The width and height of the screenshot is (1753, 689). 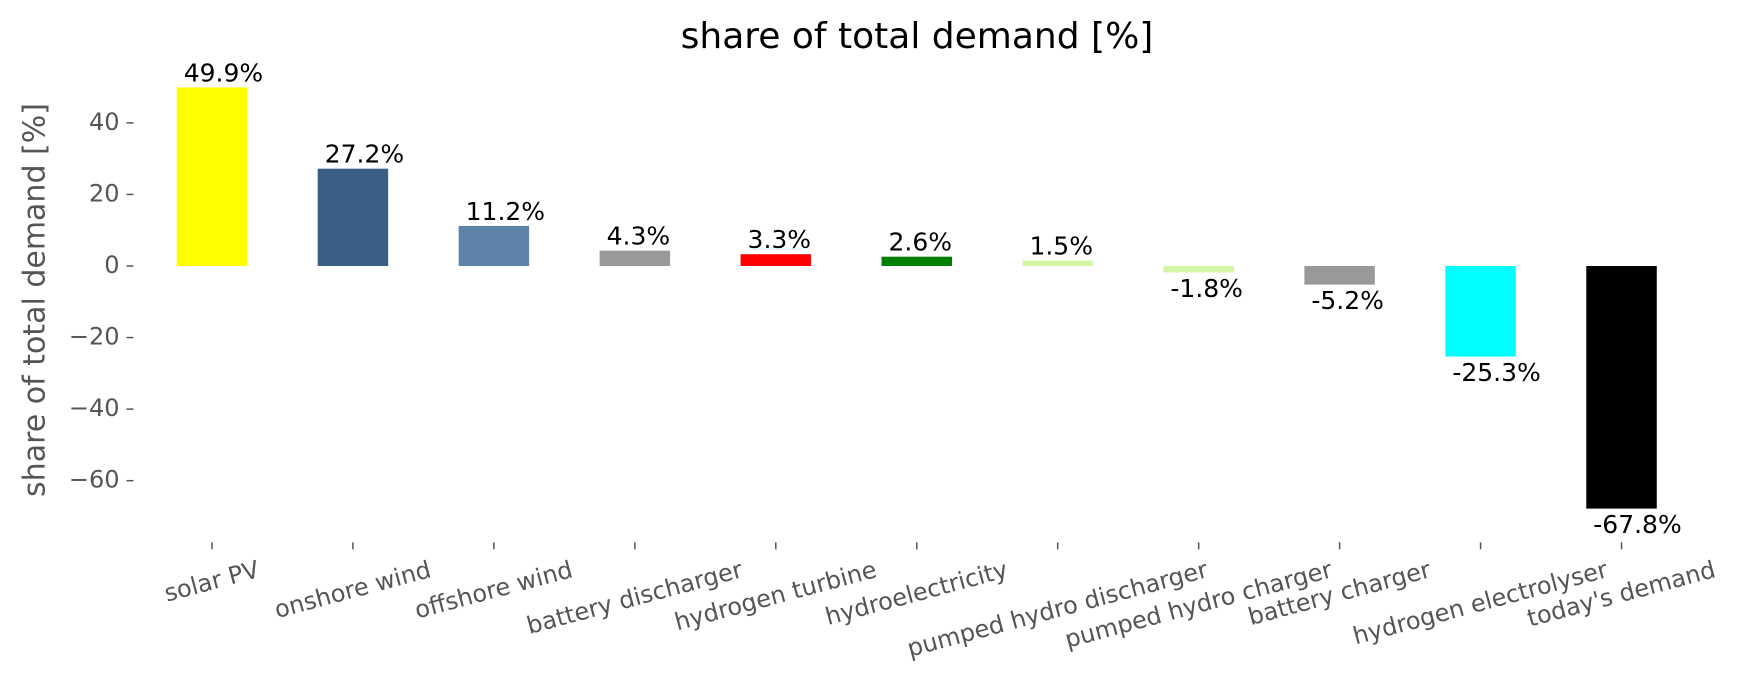 What do you see at coordinates (94, 480) in the screenshot?
I see `y-tick-label: −60` at bounding box center [94, 480].